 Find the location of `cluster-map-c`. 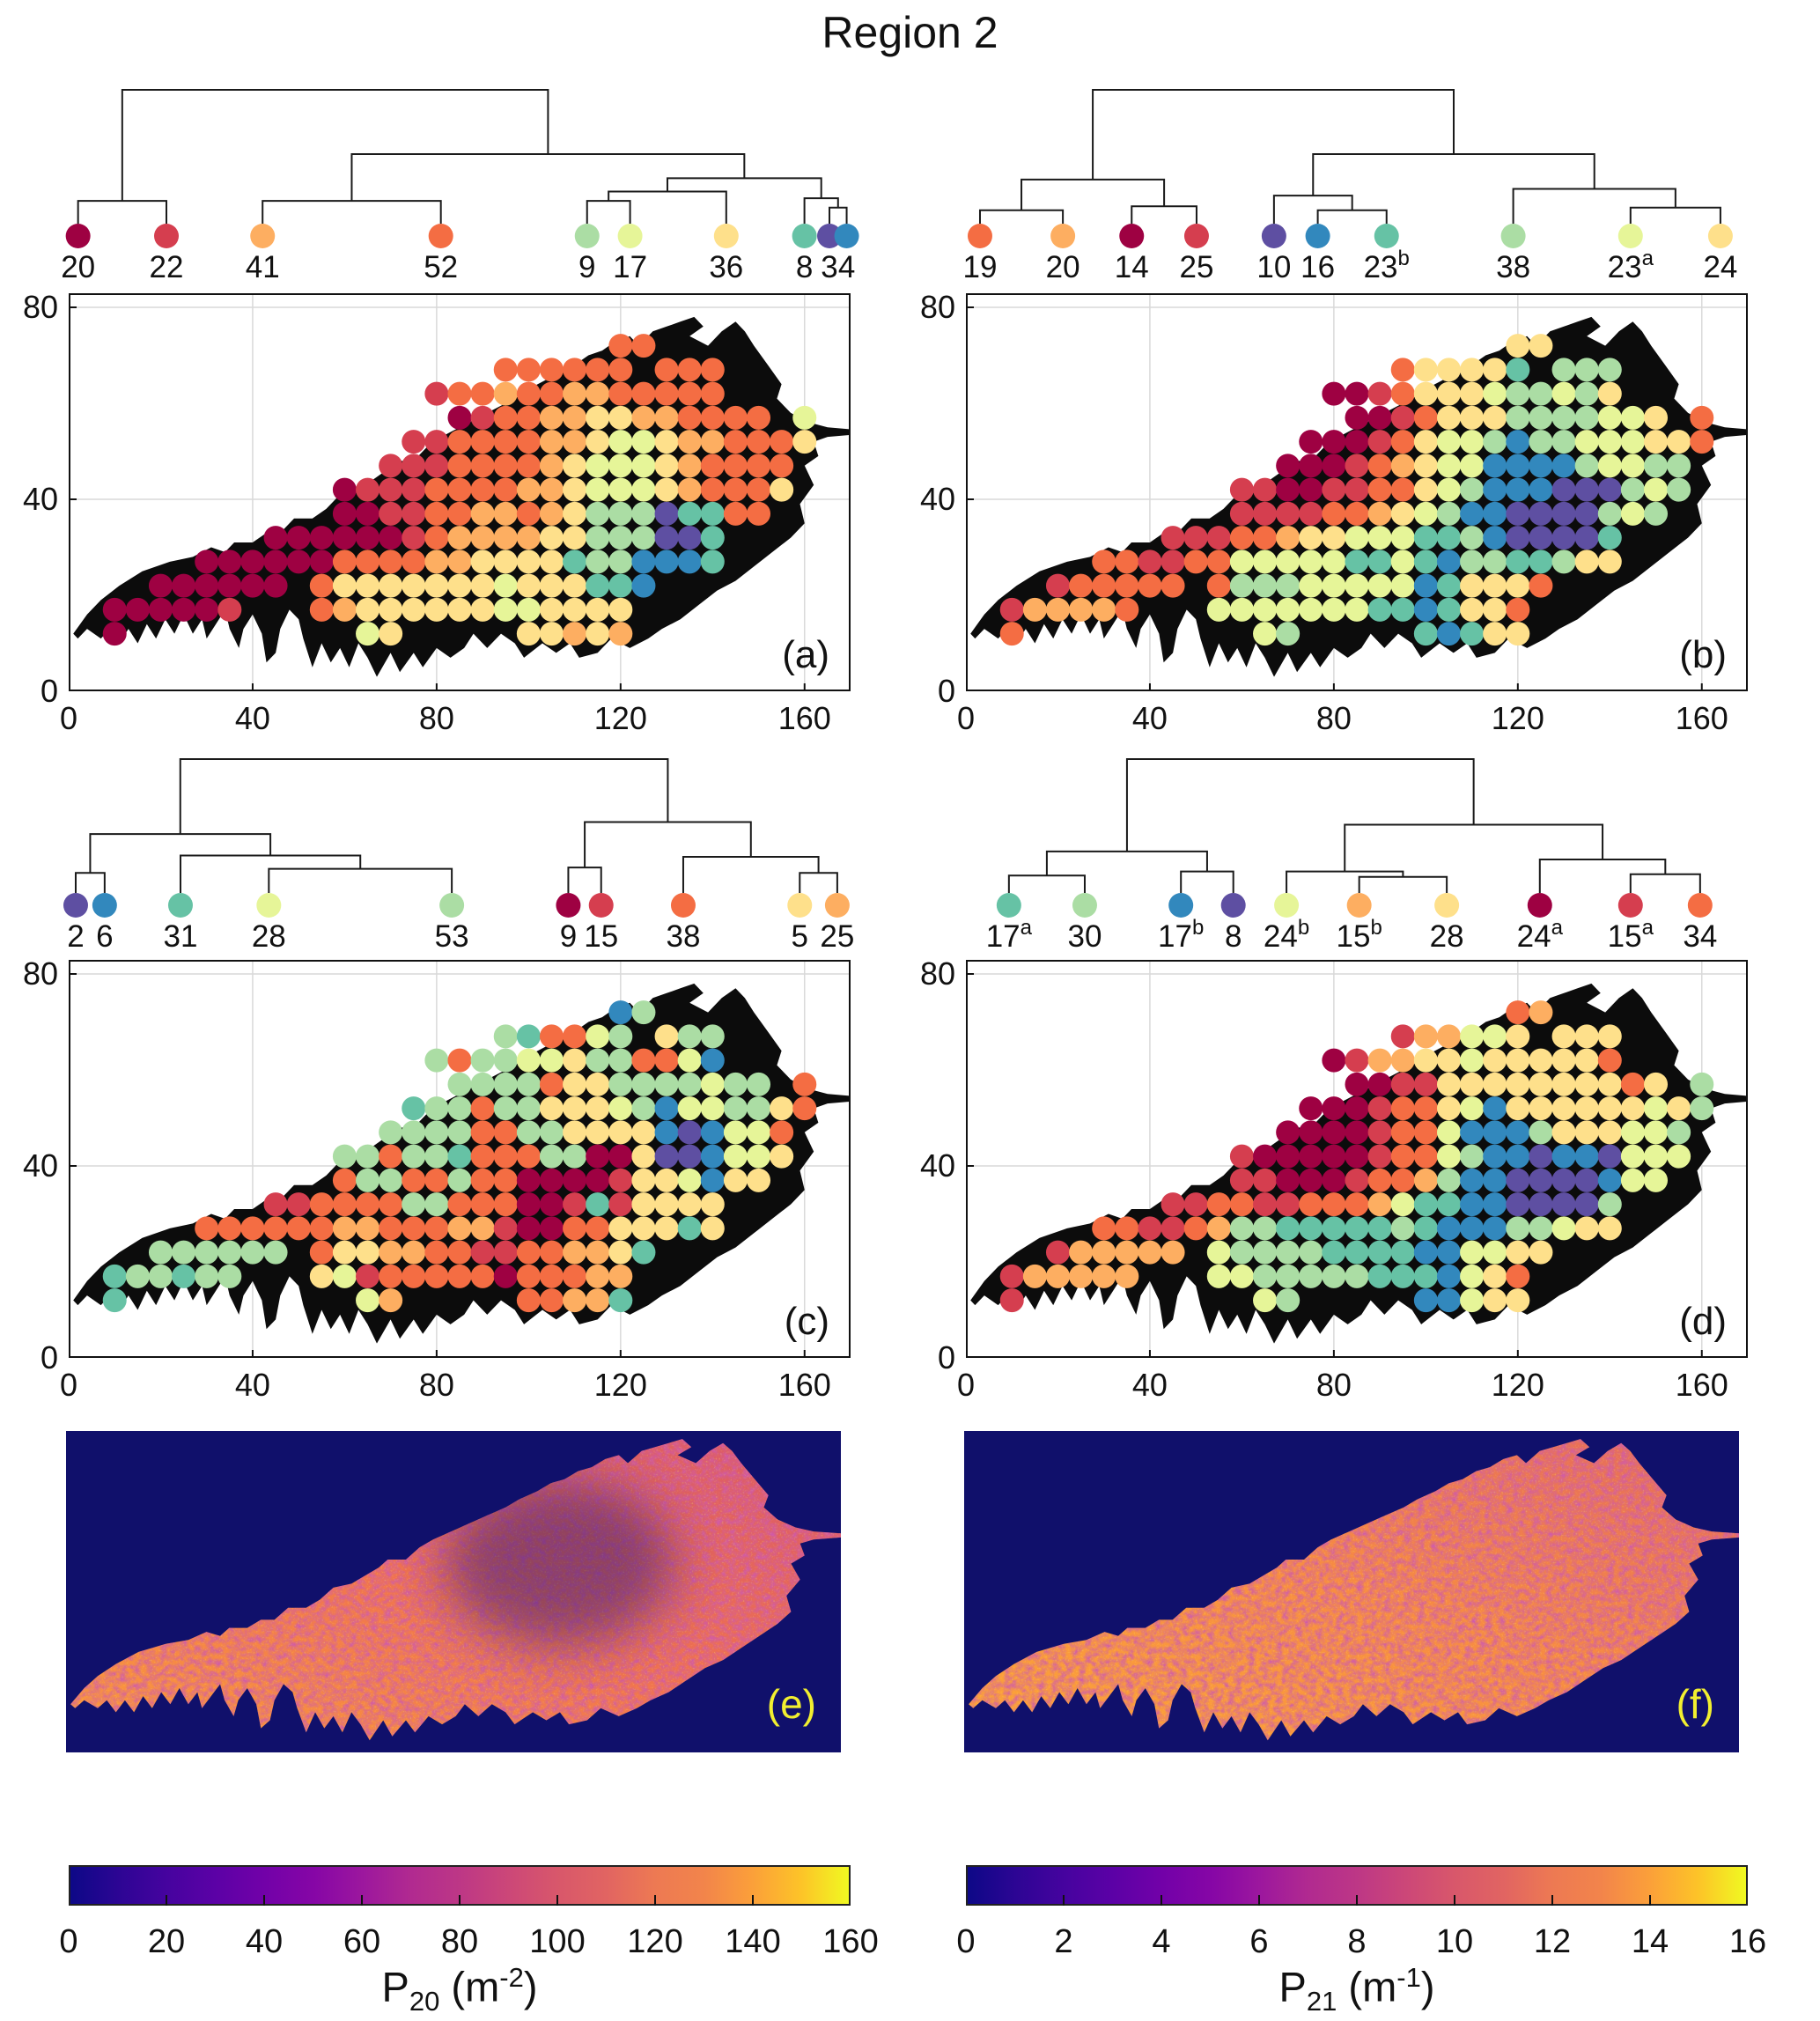

cluster-map-c is located at coordinates (460, 1159).